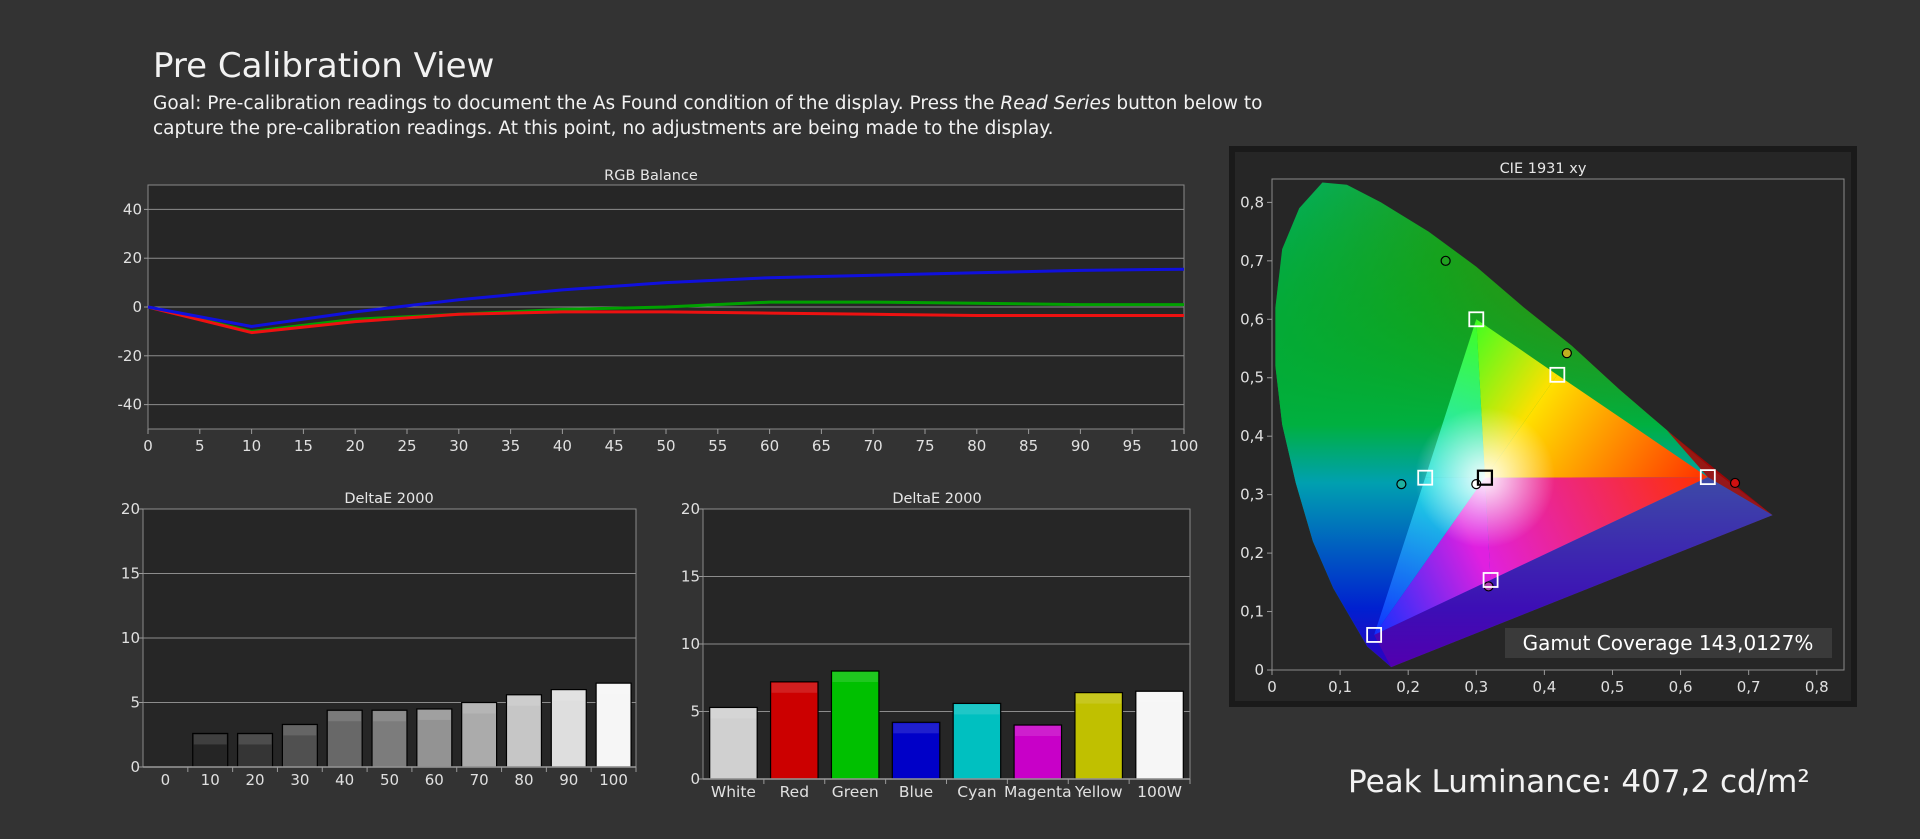 This screenshot has width=1920, height=839. Describe the element at coordinates (1252, 378) in the screenshot. I see `cie-y-tick-label: 0,5` at that location.